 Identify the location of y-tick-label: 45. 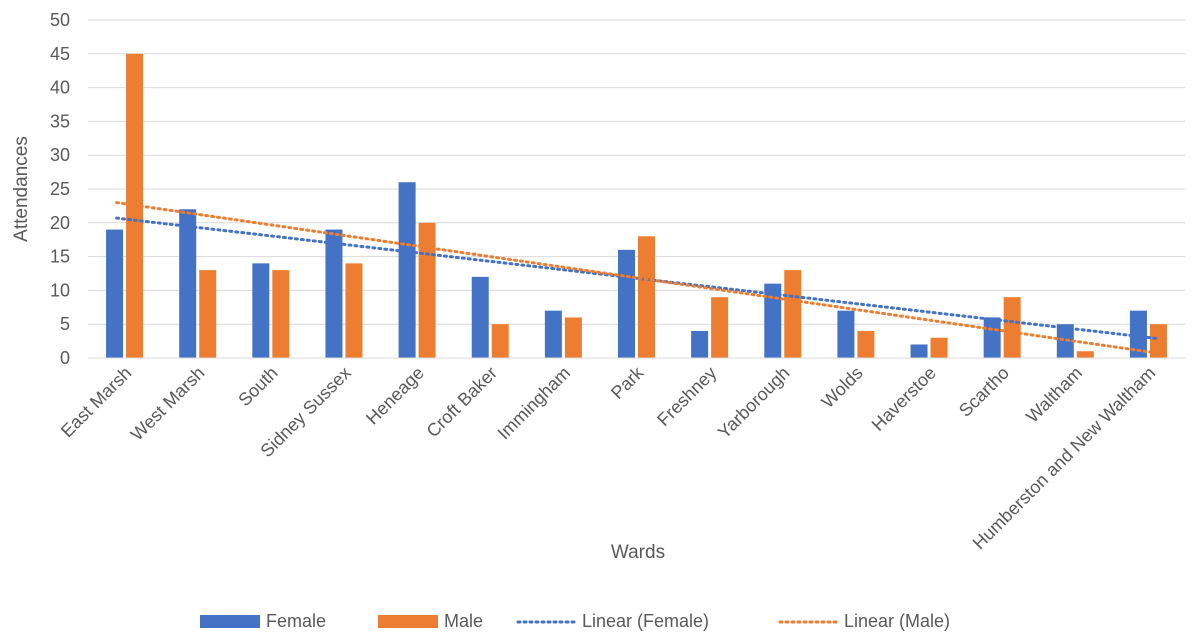
(60, 54).